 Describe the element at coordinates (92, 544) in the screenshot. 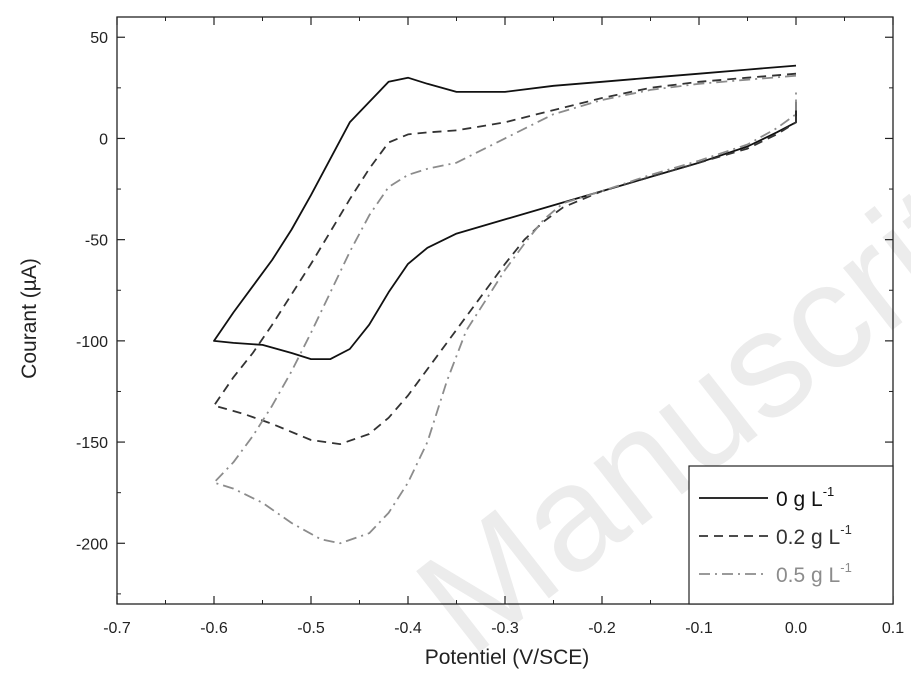

I see `y-tick-label: -200` at that location.